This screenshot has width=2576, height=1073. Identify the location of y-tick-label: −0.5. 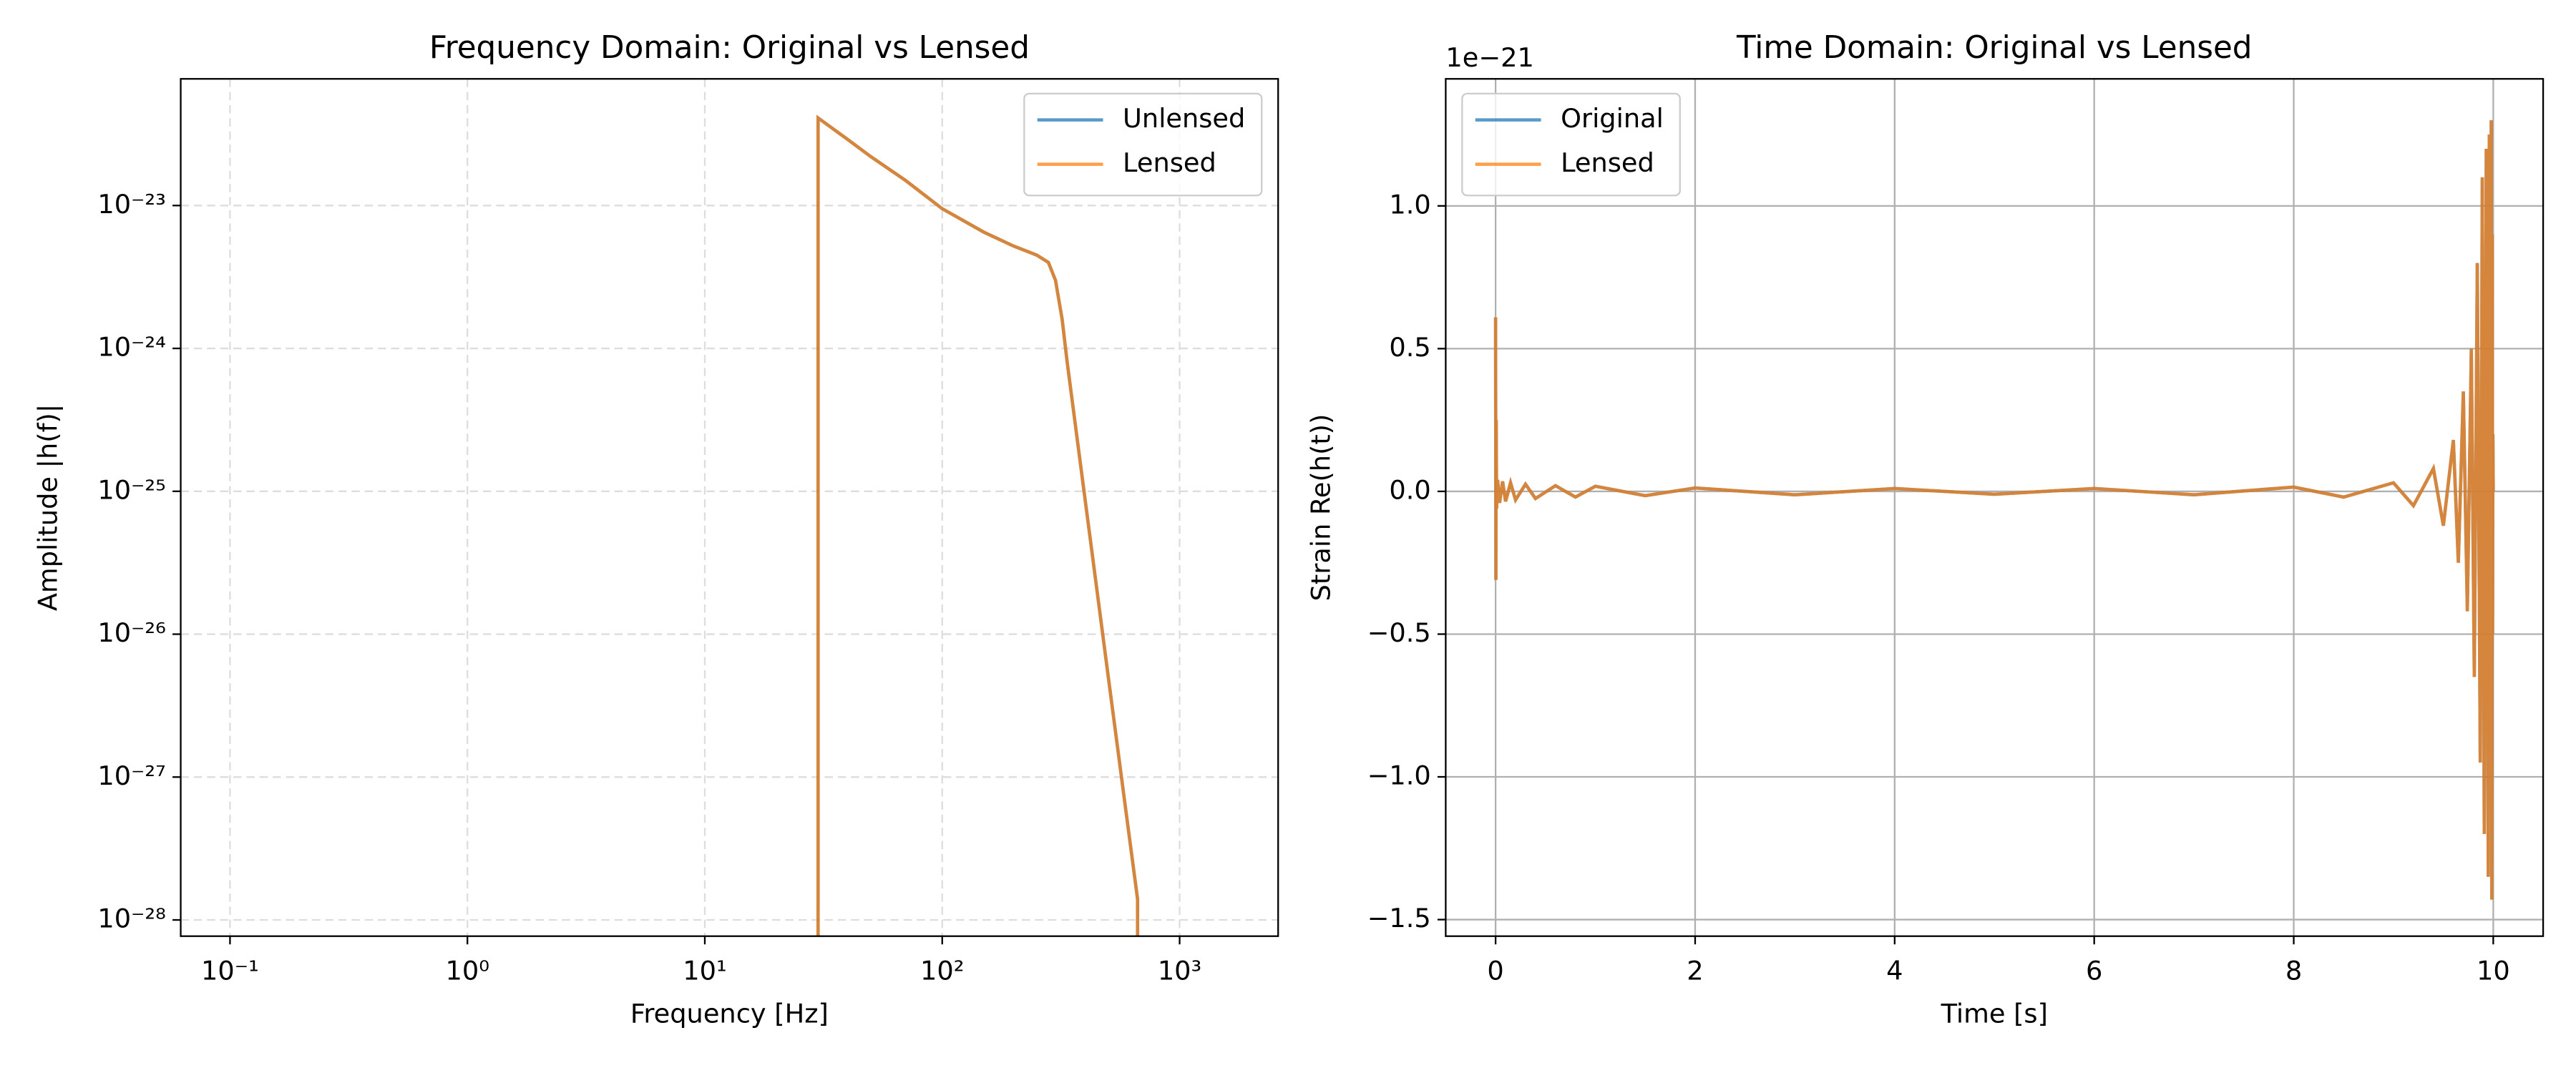
(1399, 632).